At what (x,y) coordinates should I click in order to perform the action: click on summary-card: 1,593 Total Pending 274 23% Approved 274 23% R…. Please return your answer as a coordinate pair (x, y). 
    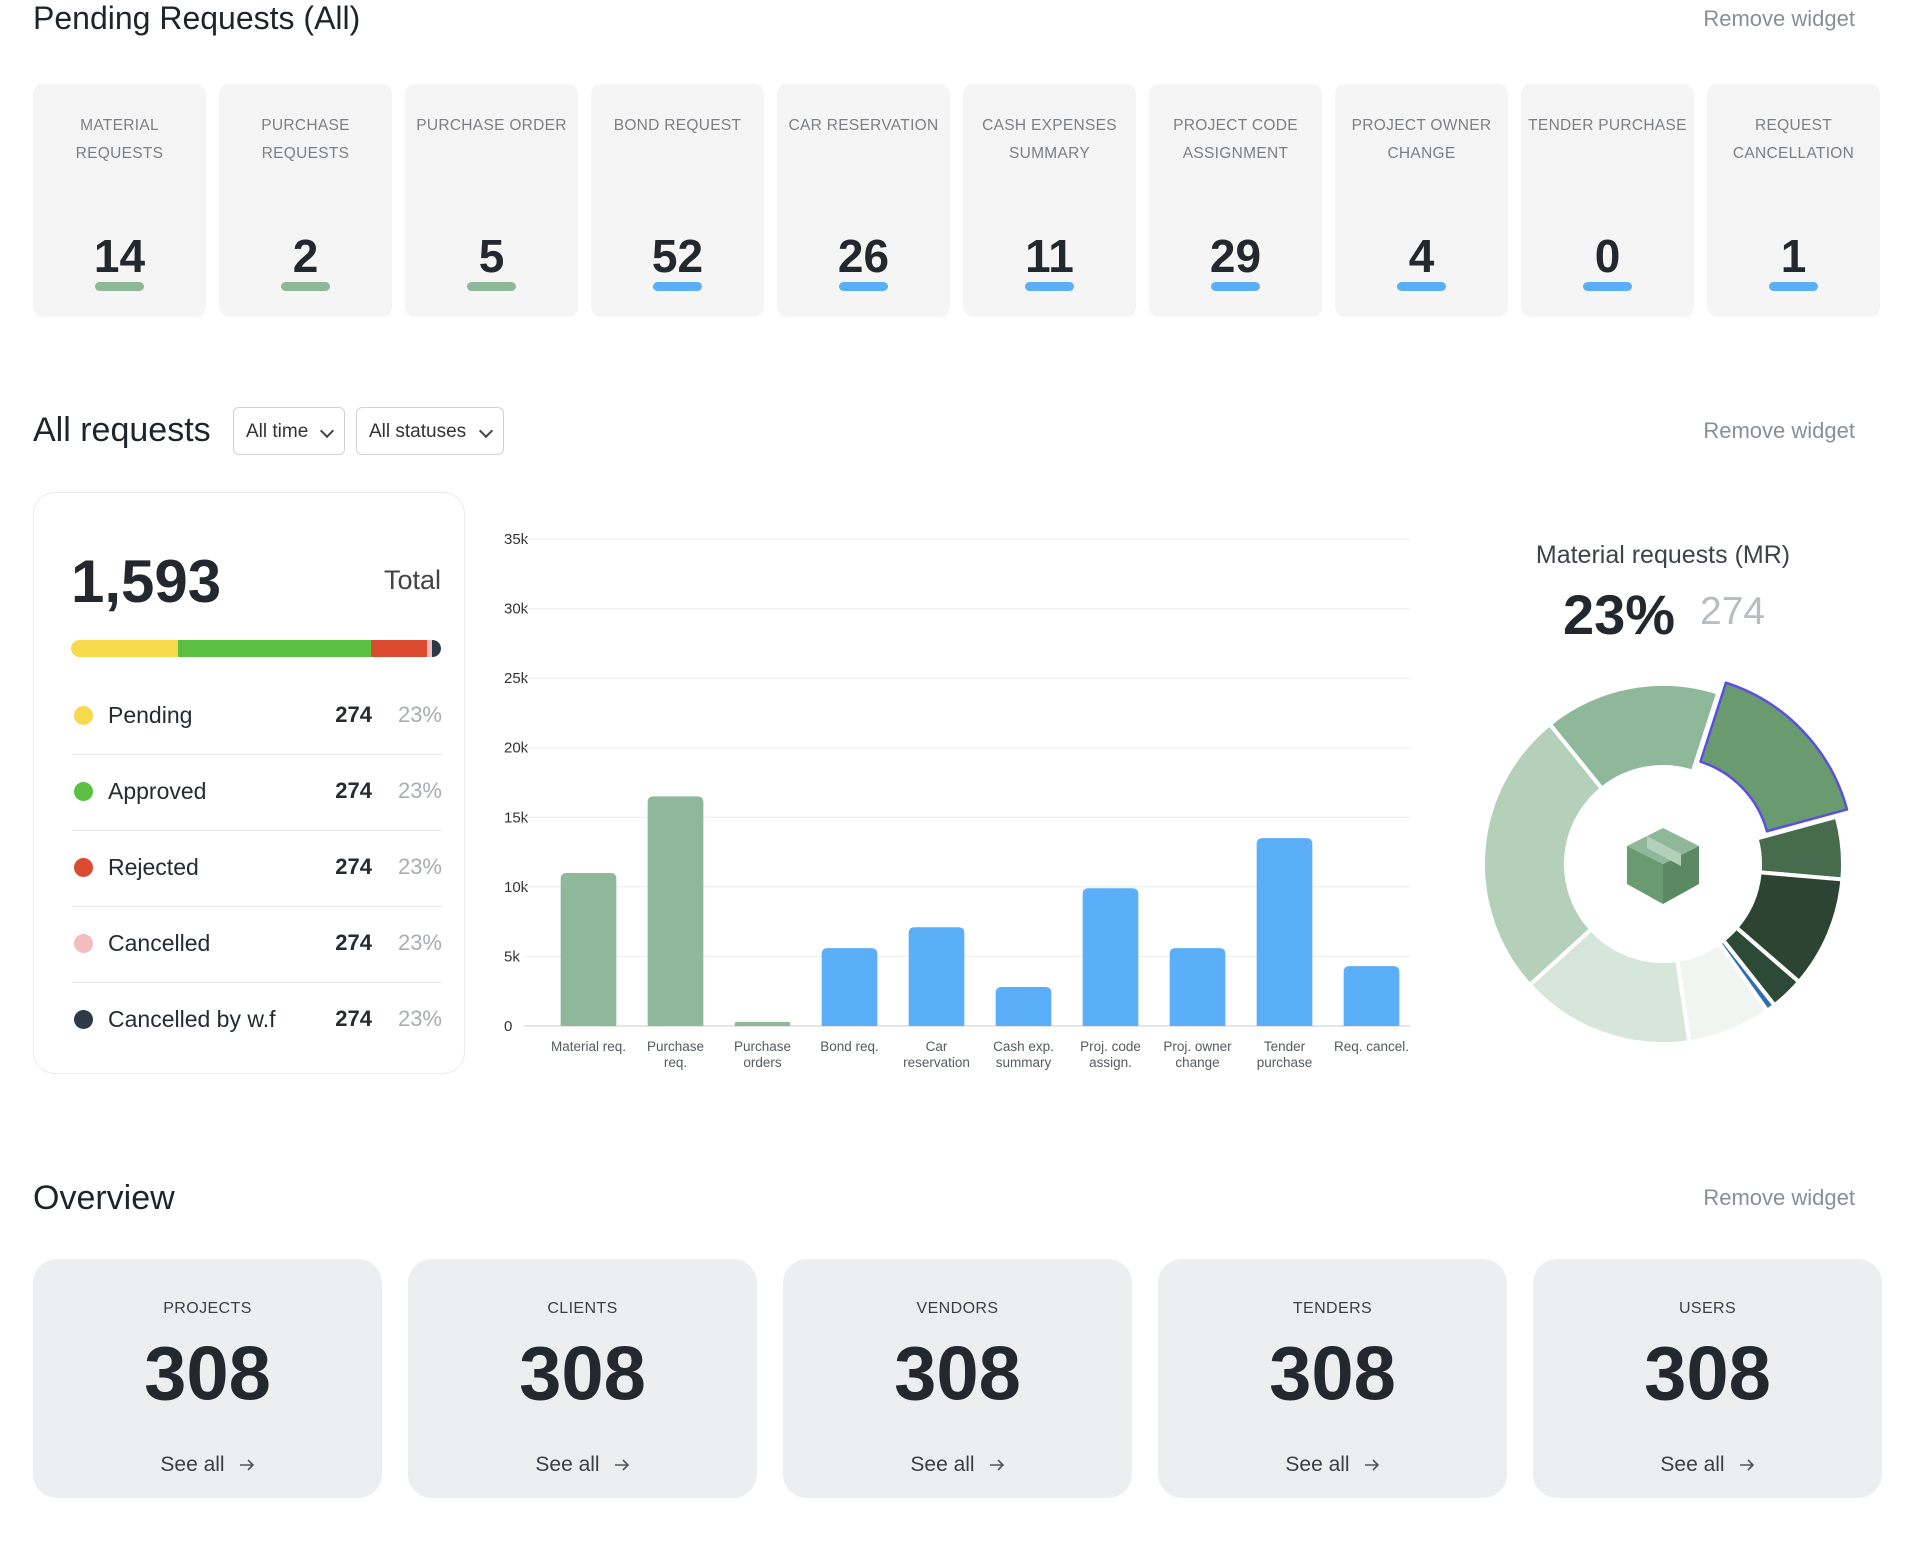
    Looking at the image, I should click on (249, 783).